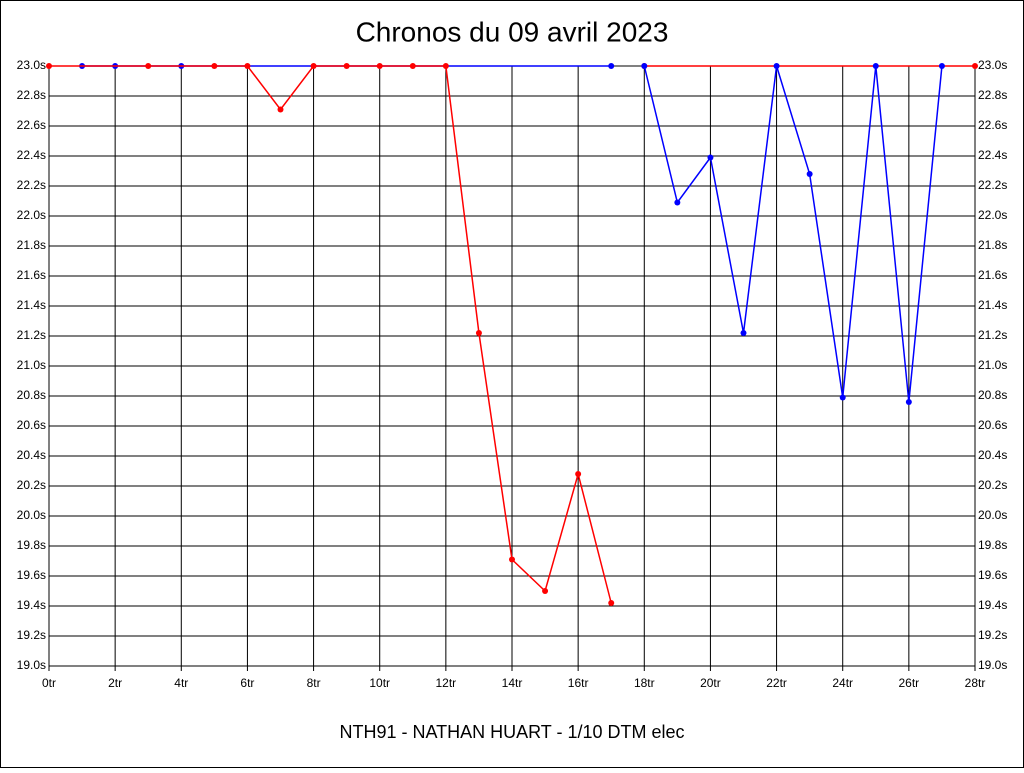 The image size is (1024, 773). Describe the element at coordinates (992, 65) in the screenshot. I see `y2-tick-label: 23.0s` at that location.